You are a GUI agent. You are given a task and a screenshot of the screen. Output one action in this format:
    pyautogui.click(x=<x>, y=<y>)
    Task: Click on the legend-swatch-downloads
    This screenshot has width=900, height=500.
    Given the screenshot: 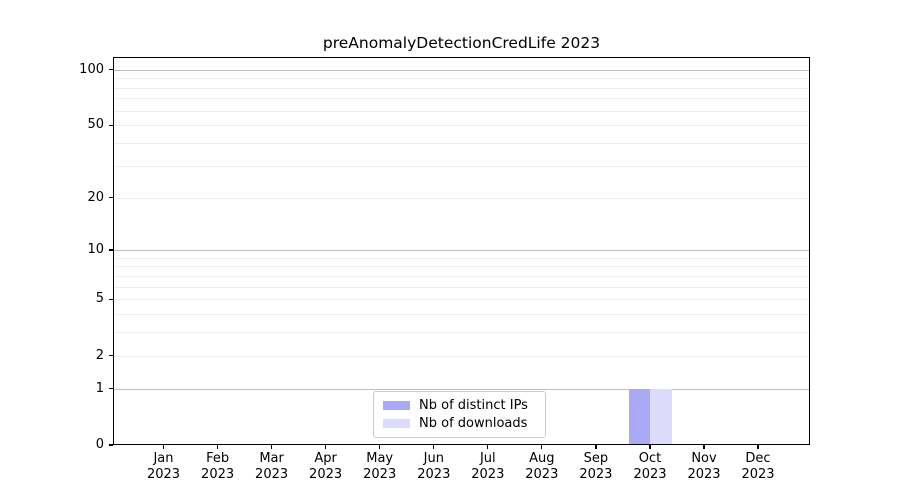 What is the action you would take?
    pyautogui.click(x=396, y=423)
    